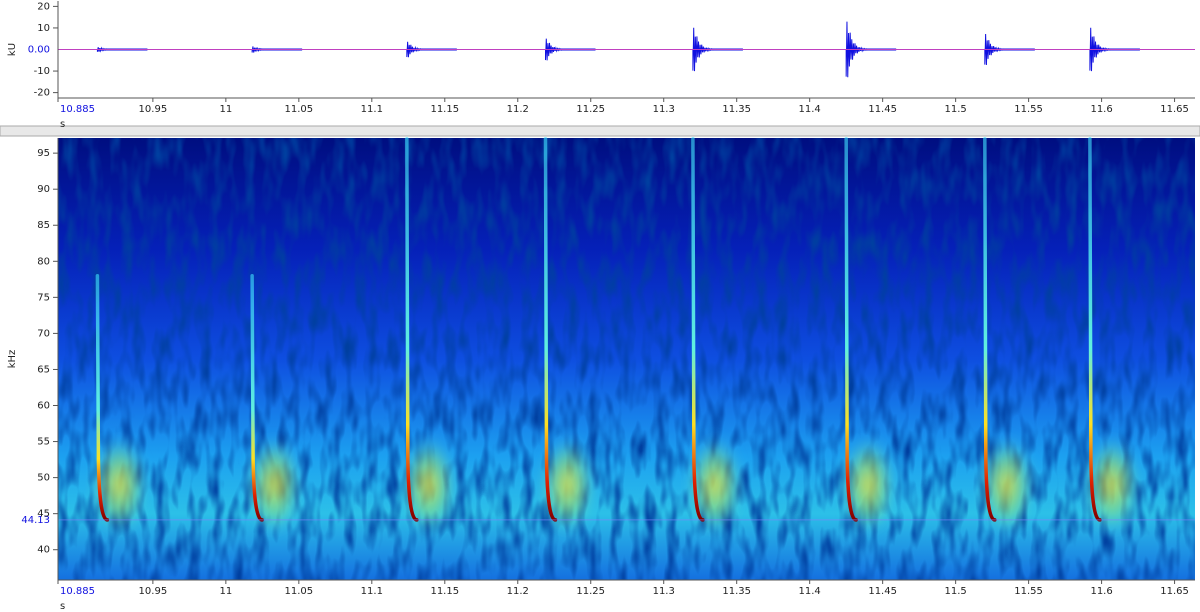  I want to click on y-tick-label: 95, so click(43, 153).